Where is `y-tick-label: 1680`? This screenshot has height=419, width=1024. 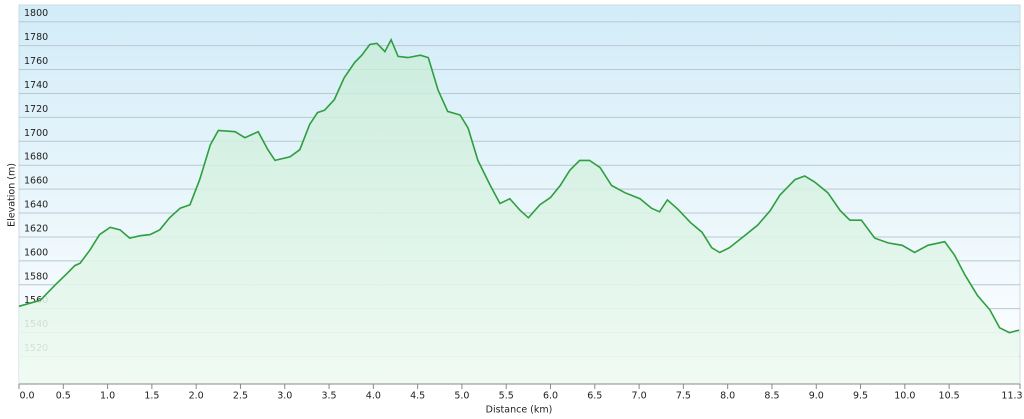
y-tick-label: 1680 is located at coordinates (36, 157).